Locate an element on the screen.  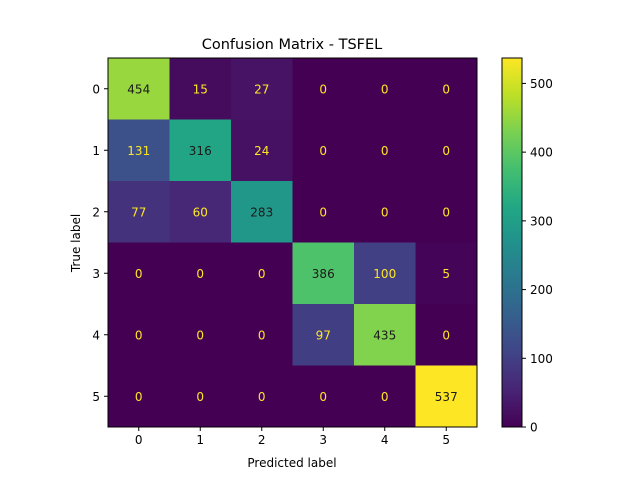
cell-value-label: 100 is located at coordinates (384, 274).